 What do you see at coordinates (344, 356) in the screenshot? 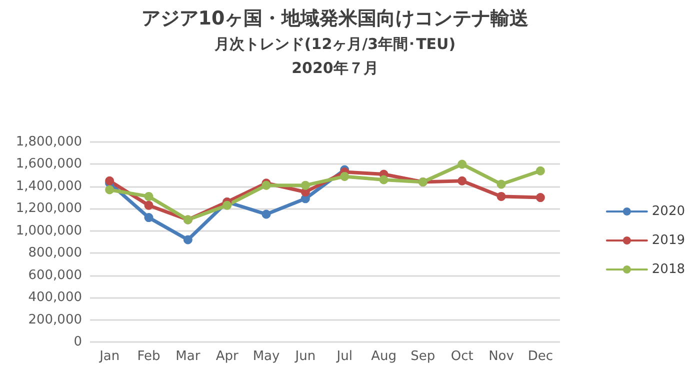
I see `x-tick-label: Jul` at bounding box center [344, 356].